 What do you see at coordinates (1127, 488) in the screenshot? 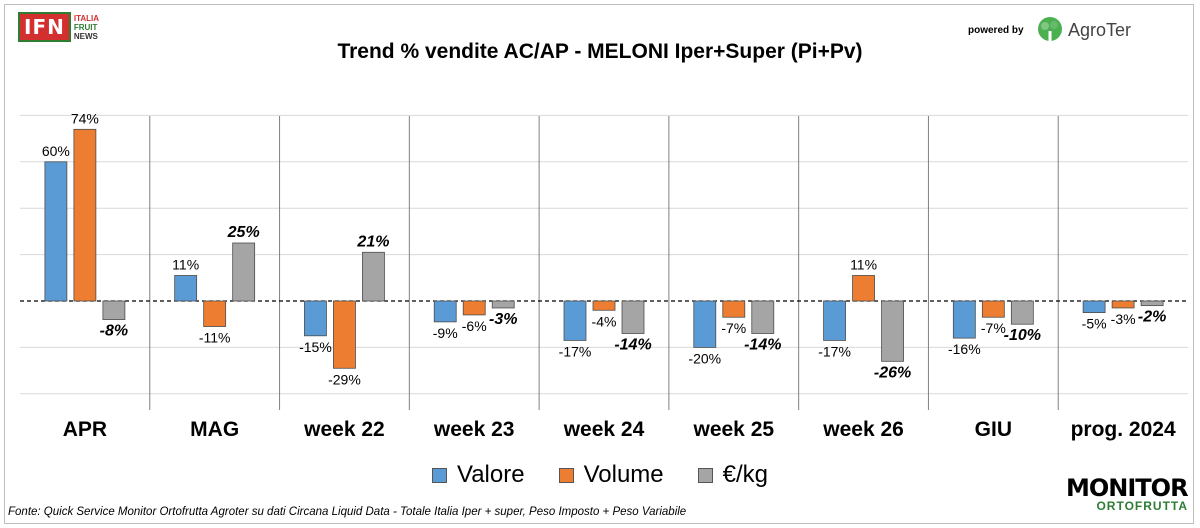
I see `monitor-logo-top: MONITOR` at bounding box center [1127, 488].